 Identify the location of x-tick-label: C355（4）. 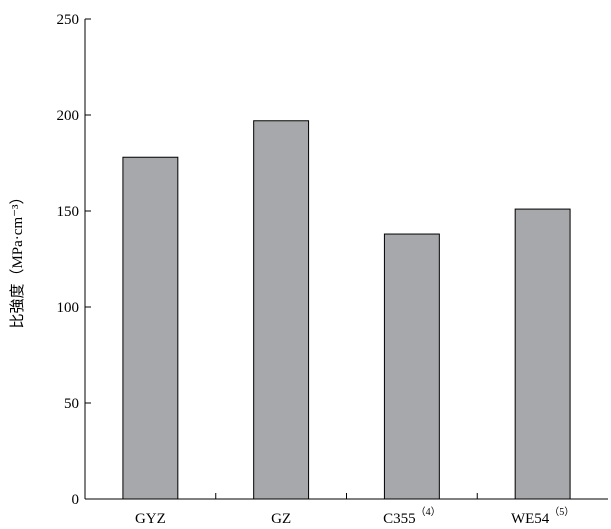
(412, 516).